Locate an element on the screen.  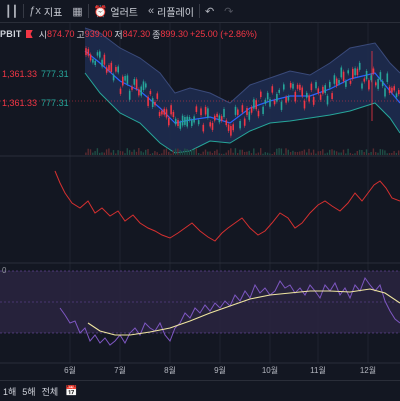
alert-button: ⏰ 얼러트 is located at coordinates (116, 11).